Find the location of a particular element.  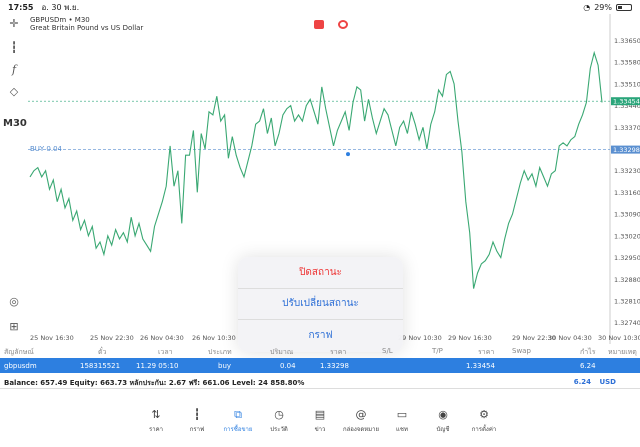

nav-quotes: ⇅ ราคา is located at coordinates (156, 425).